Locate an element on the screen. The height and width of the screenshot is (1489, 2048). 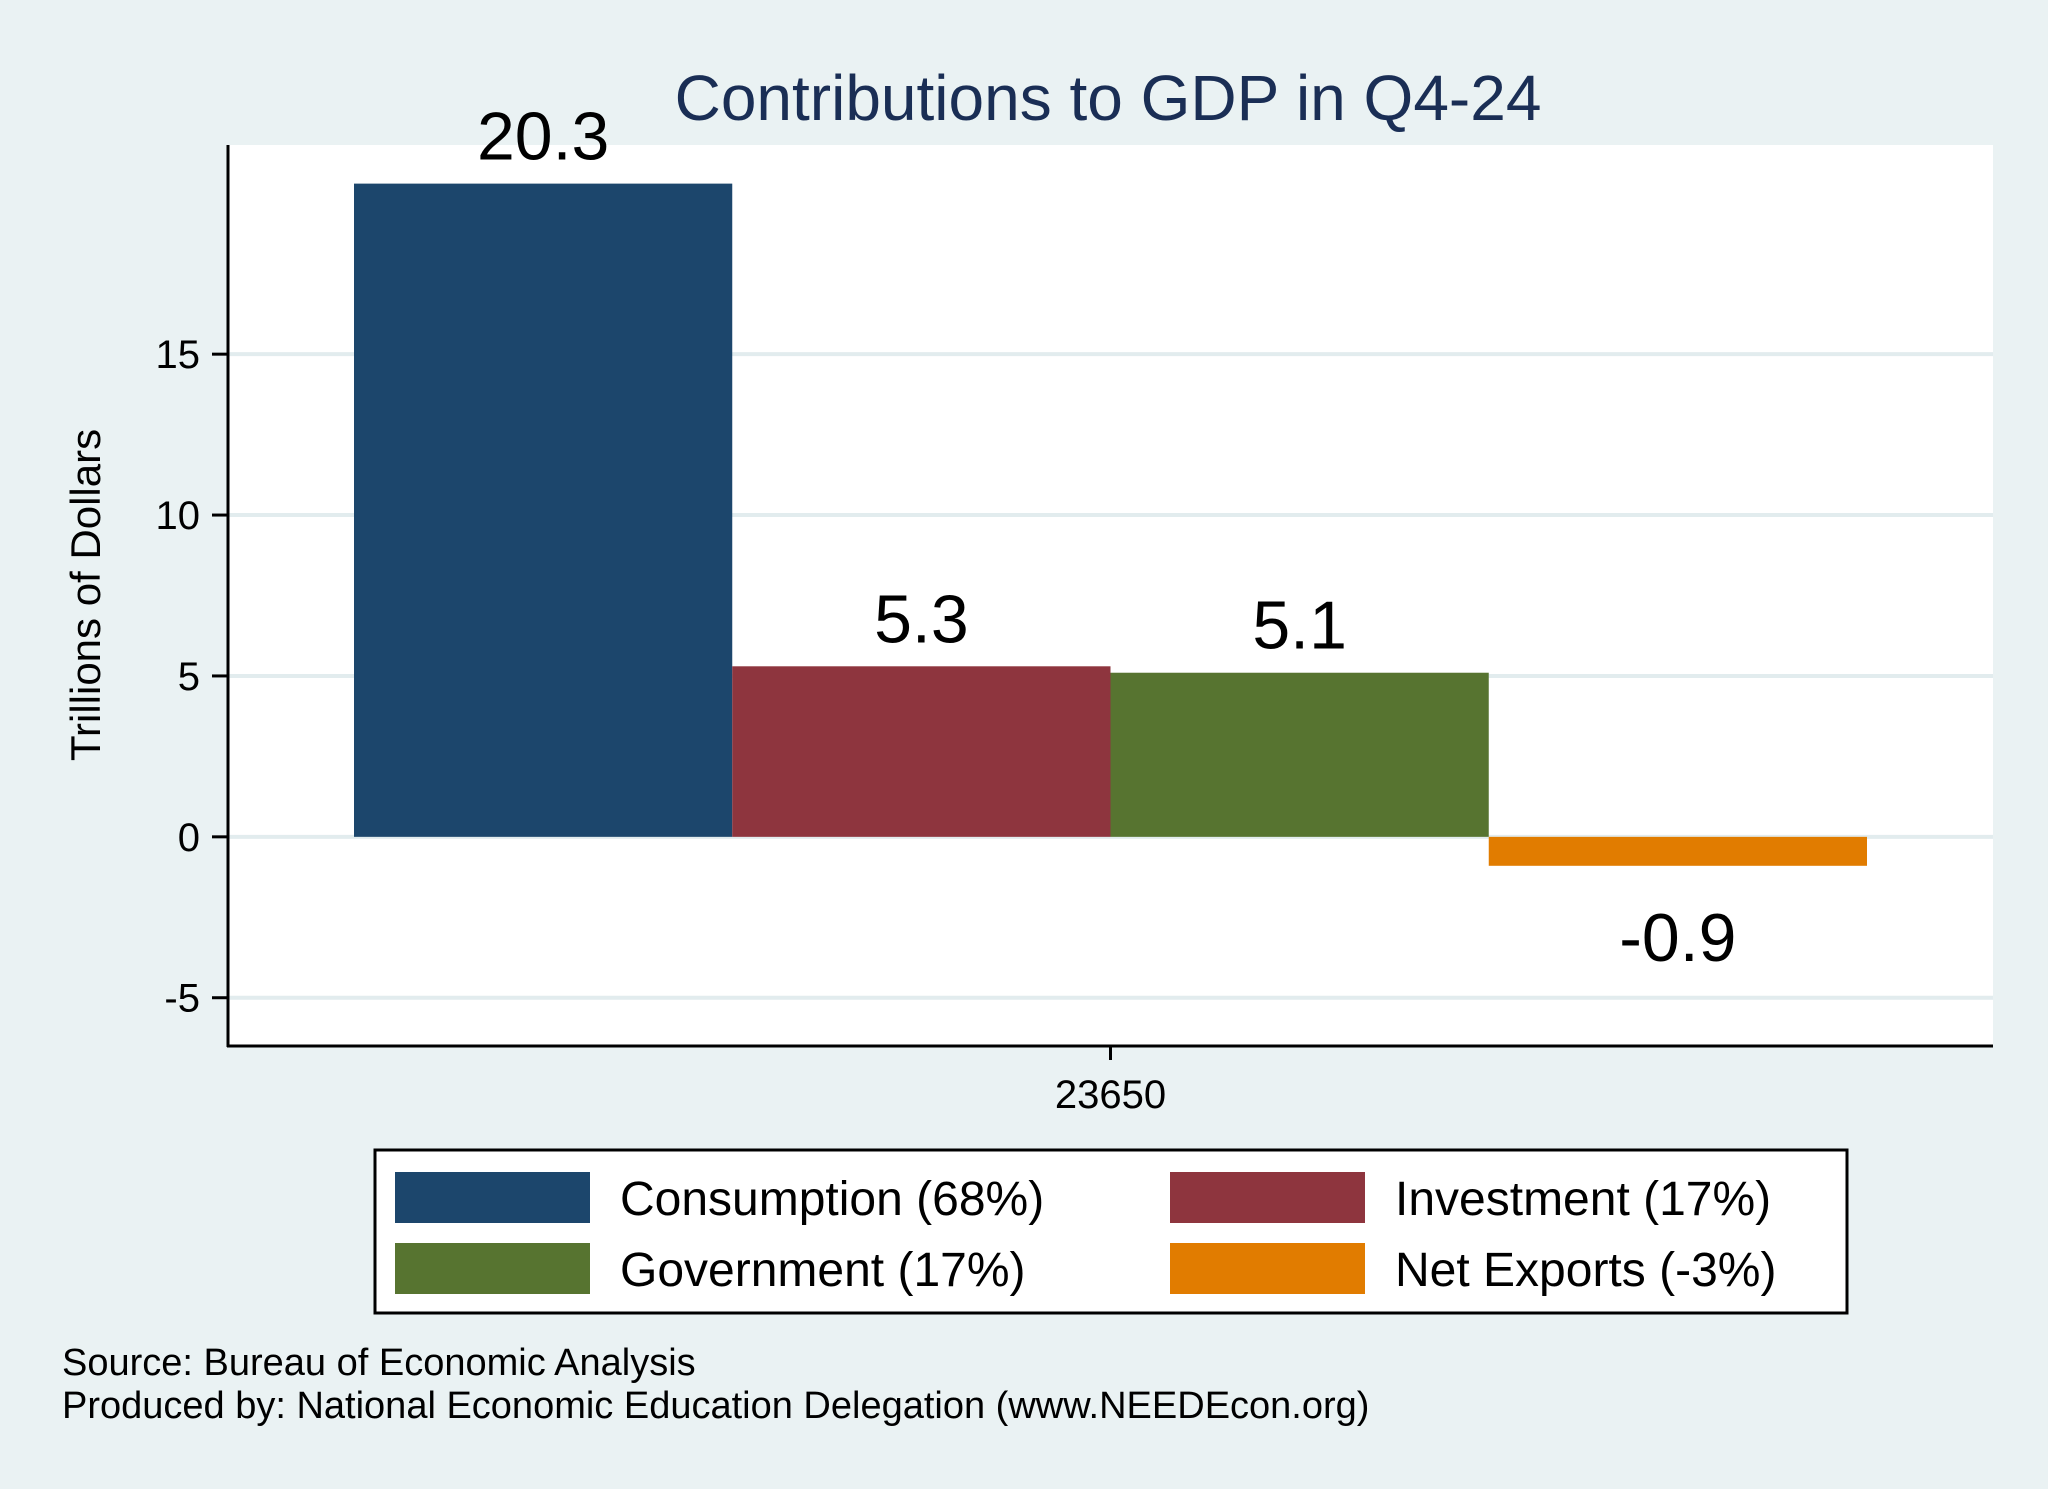
x-tick-label: 23650 is located at coordinates (1110, 1095).